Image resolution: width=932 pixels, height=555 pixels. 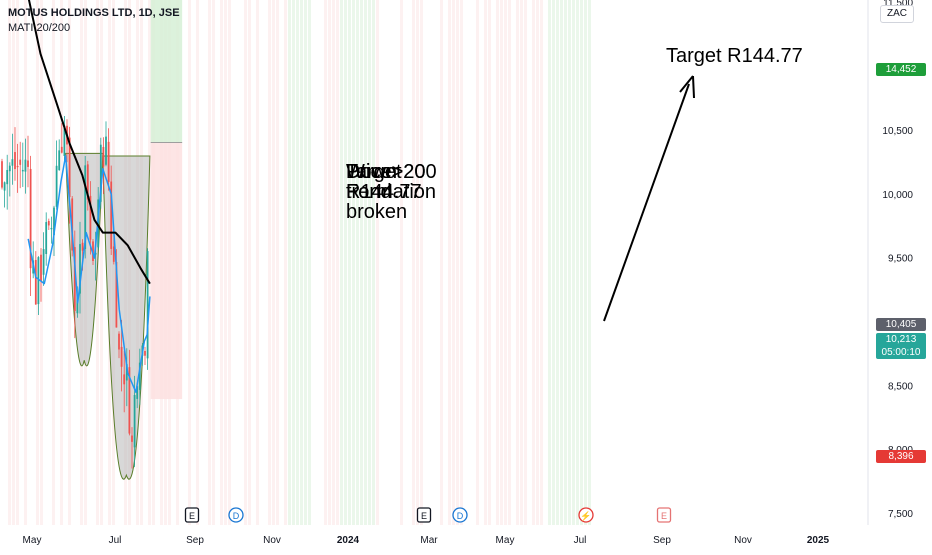 What do you see at coordinates (32, 540) in the screenshot?
I see `time-tick-label: May` at bounding box center [32, 540].